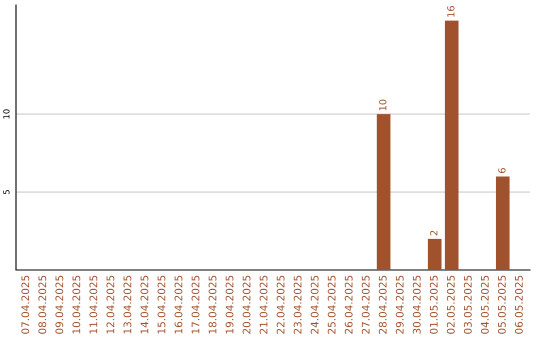 The image size is (540, 340). I want to click on x-tick-label: 15.04.2025, so click(162, 305).